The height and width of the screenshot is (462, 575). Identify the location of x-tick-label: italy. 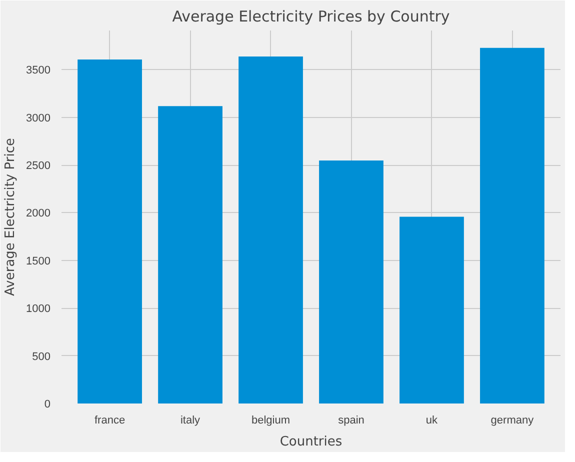
(190, 420).